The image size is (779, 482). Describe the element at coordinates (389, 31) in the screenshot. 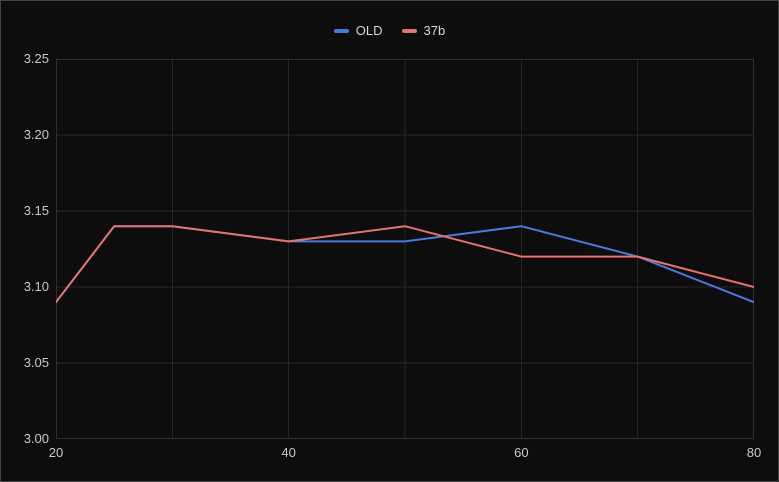

I see `chart-legend: OLD 37b` at that location.